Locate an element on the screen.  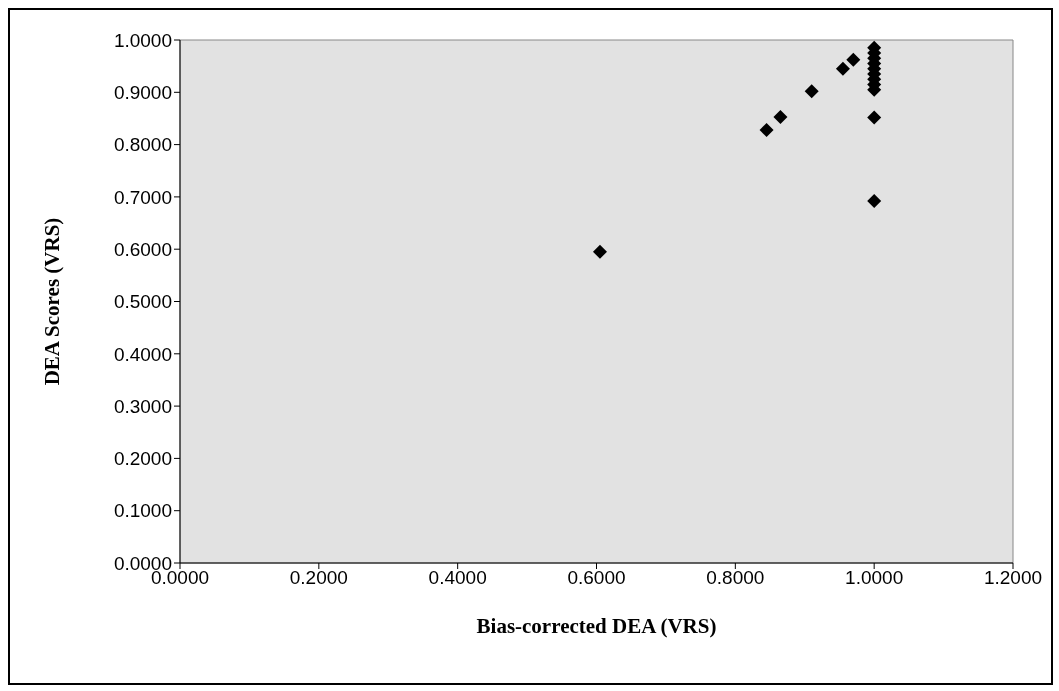
x-tick-label: 0.2000 is located at coordinates (318, 578).